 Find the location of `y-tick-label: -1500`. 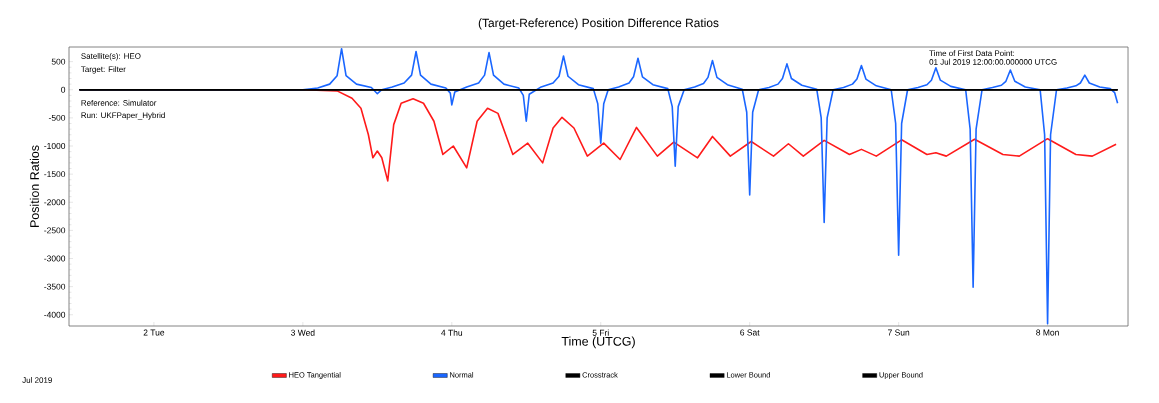

y-tick-label: -1500 is located at coordinates (55, 174).